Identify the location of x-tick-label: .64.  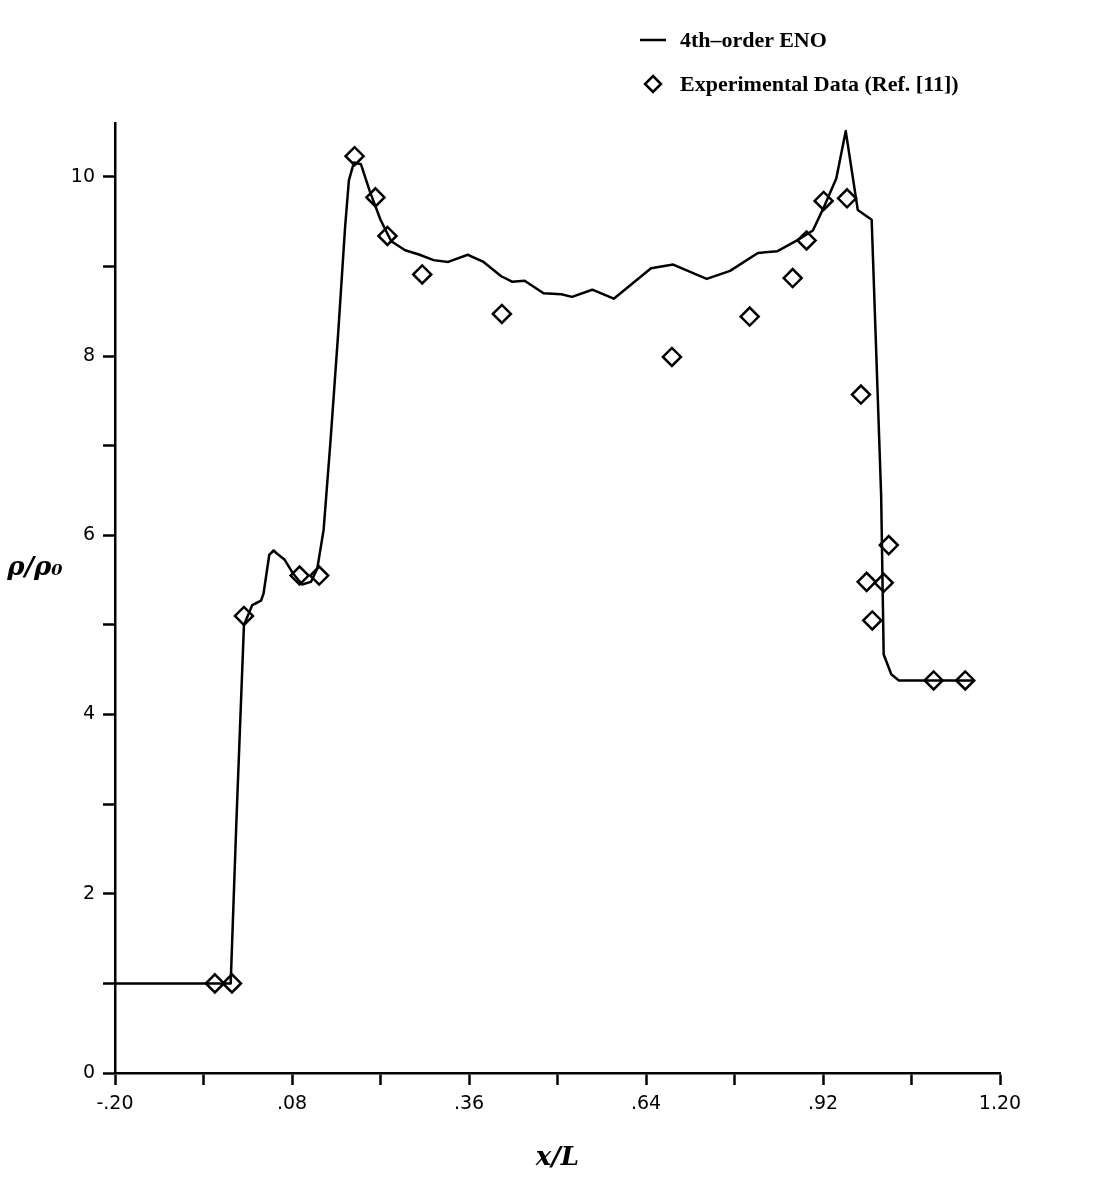
(646, 1102).